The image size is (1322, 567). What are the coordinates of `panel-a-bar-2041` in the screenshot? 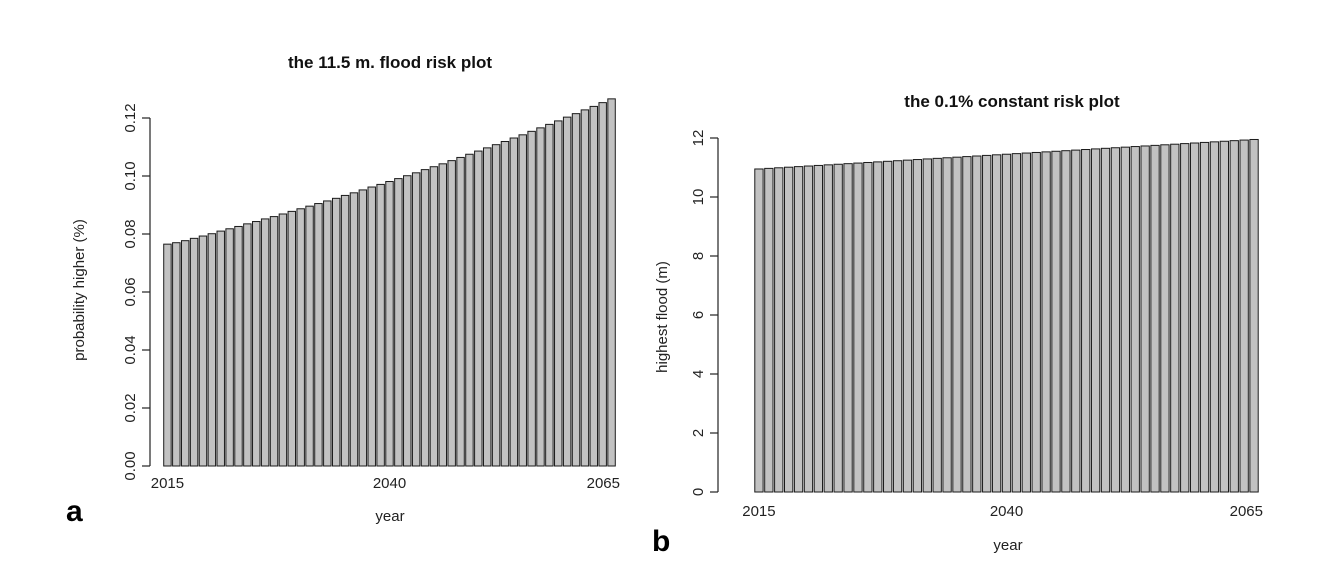 It's located at (398, 322).